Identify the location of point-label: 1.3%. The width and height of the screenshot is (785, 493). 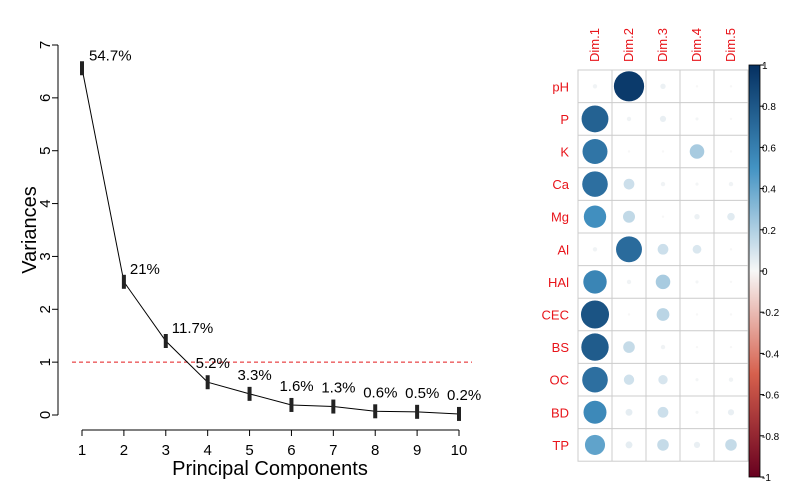
(338, 388).